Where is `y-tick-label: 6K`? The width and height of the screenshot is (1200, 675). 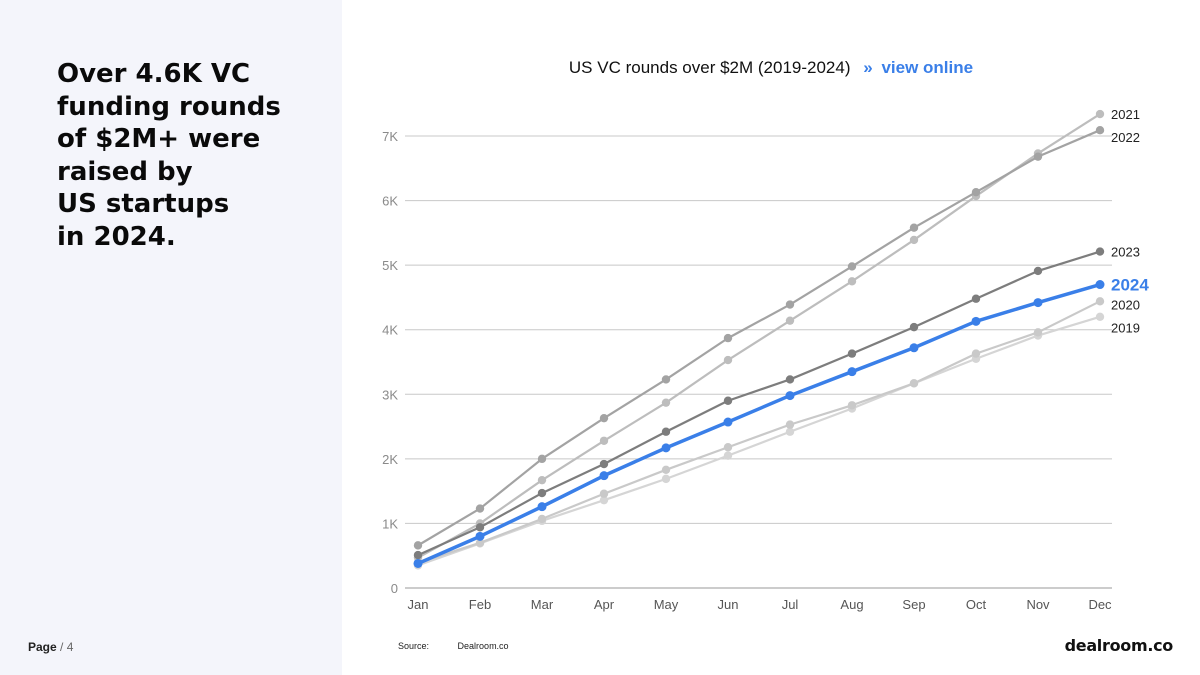
y-tick-label: 6K is located at coordinates (390, 201).